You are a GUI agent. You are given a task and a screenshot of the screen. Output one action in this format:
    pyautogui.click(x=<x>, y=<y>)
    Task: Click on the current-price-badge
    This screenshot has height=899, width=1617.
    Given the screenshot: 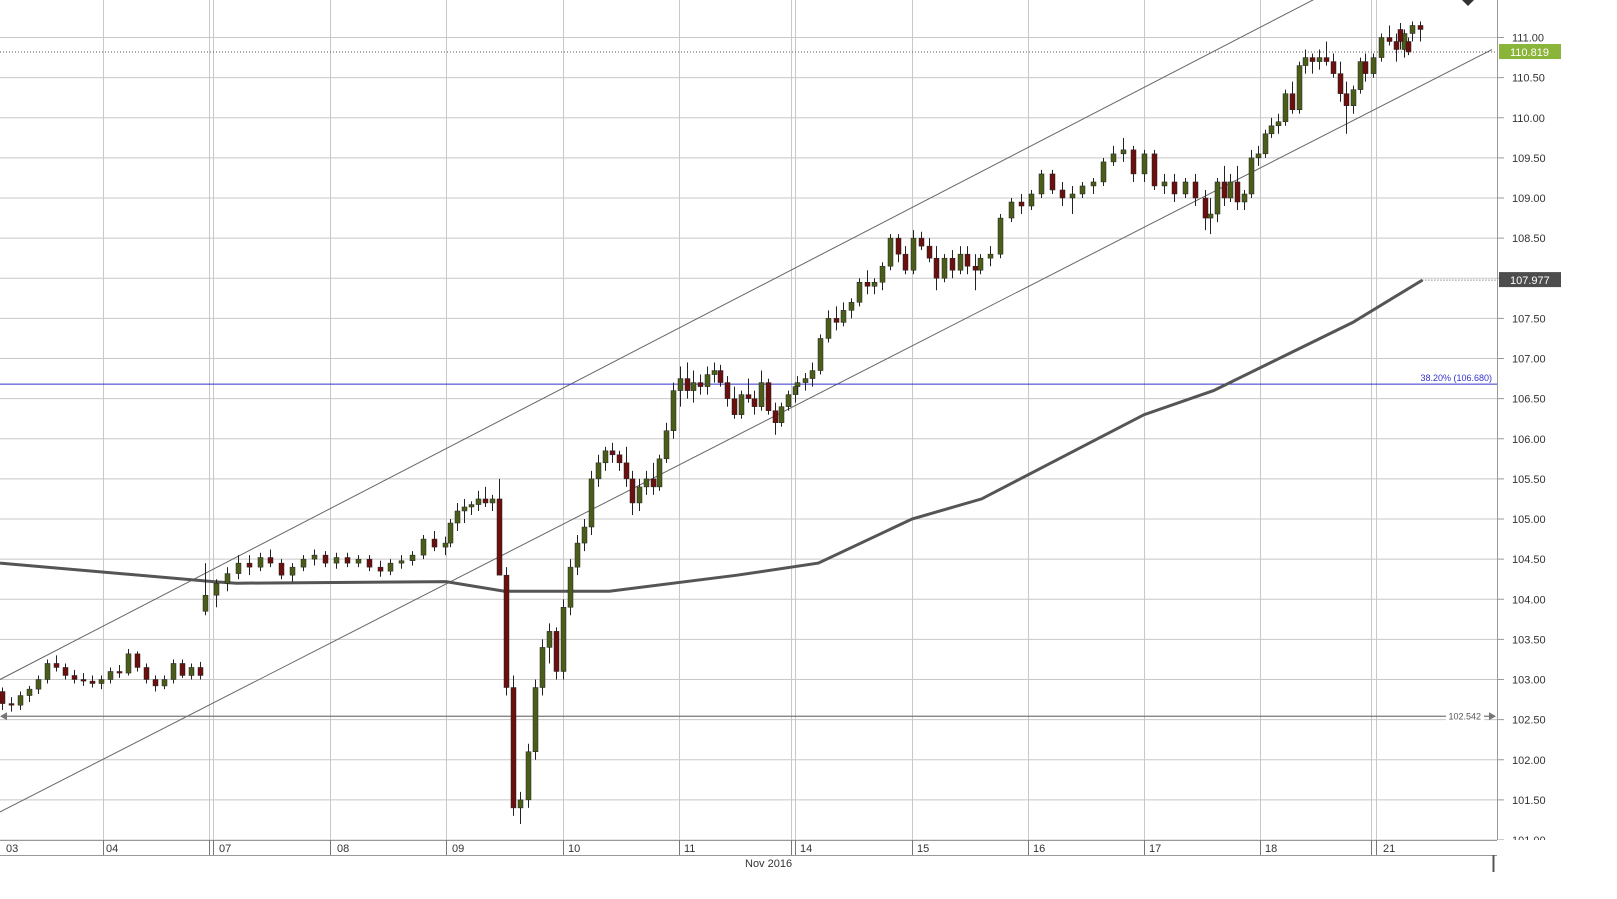 What is the action you would take?
    pyautogui.click(x=1530, y=52)
    